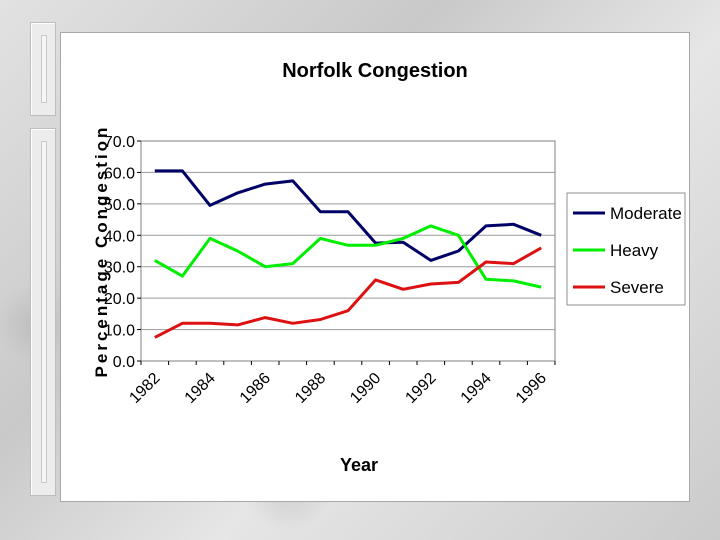  I want to click on x-tick-label: 1986, so click(255, 388).